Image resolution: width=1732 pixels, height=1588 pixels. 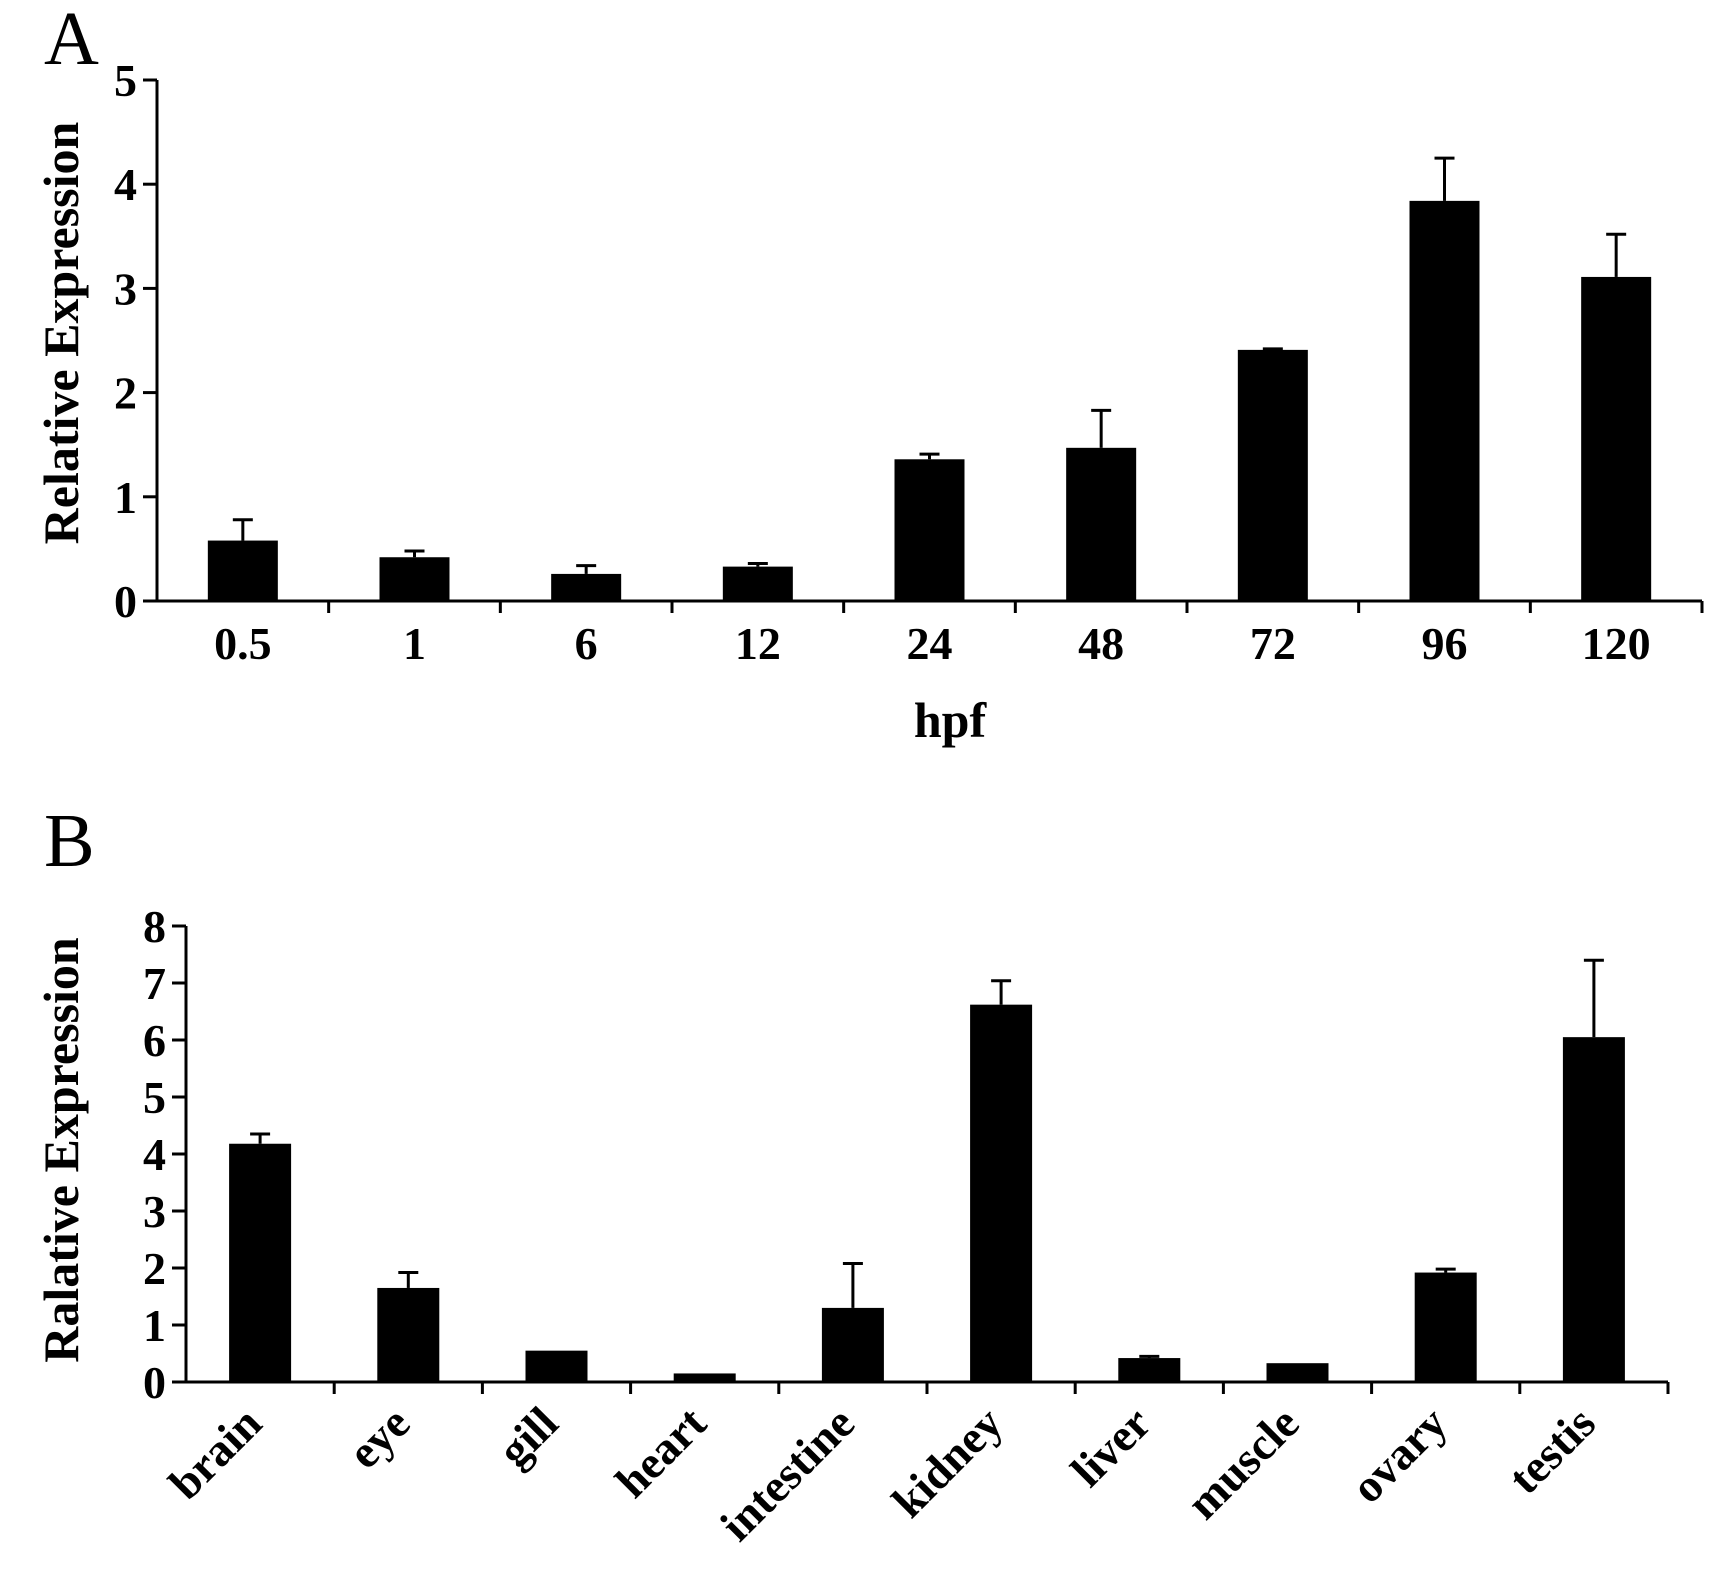 I want to click on y-tick-label: 8, so click(x=154, y=926).